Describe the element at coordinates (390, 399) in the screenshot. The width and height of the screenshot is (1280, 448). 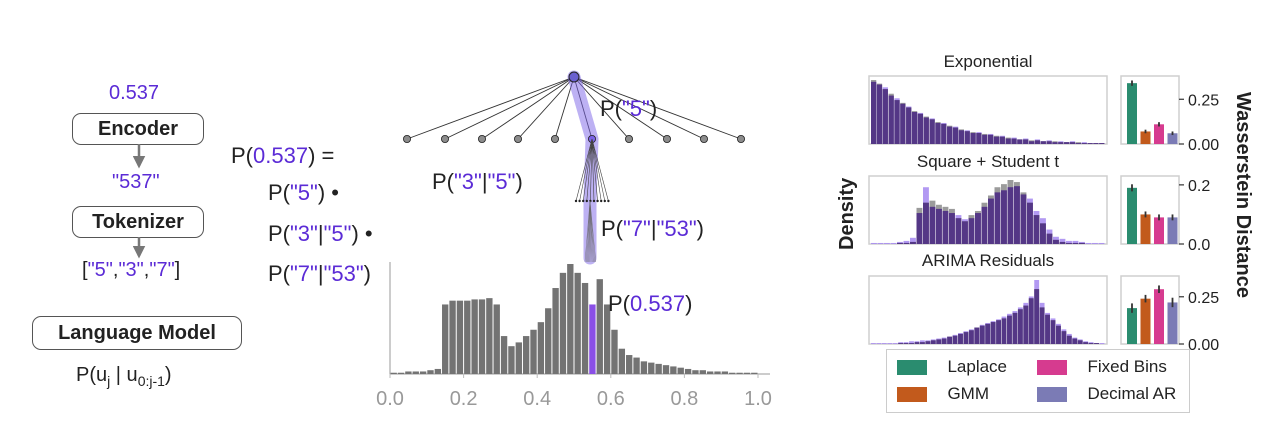
I see `hist-x-tick-label: 0.0` at that location.